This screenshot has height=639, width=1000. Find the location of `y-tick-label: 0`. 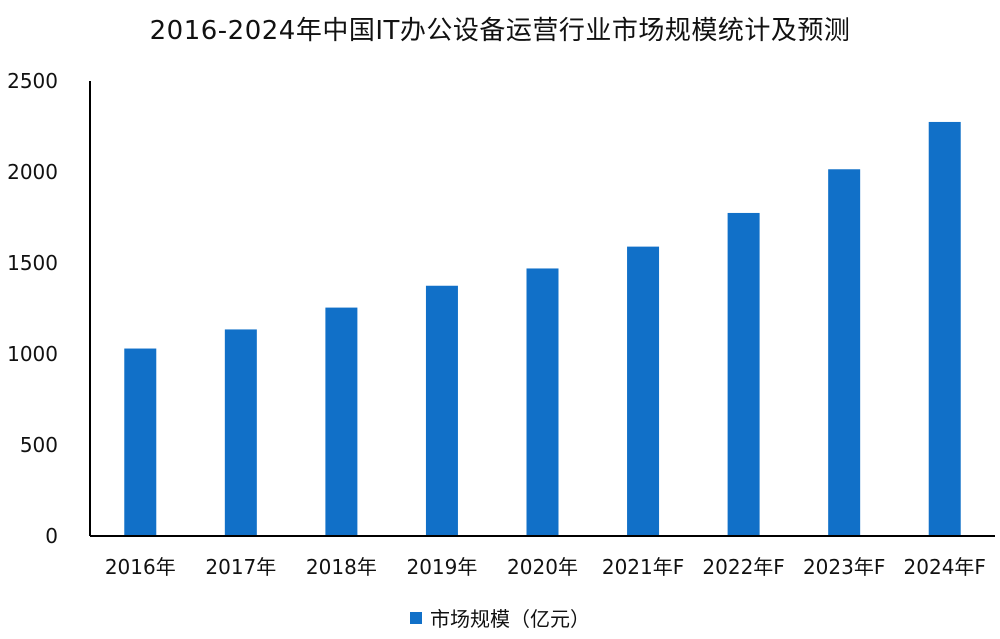

y-tick-label: 0 is located at coordinates (51, 536).